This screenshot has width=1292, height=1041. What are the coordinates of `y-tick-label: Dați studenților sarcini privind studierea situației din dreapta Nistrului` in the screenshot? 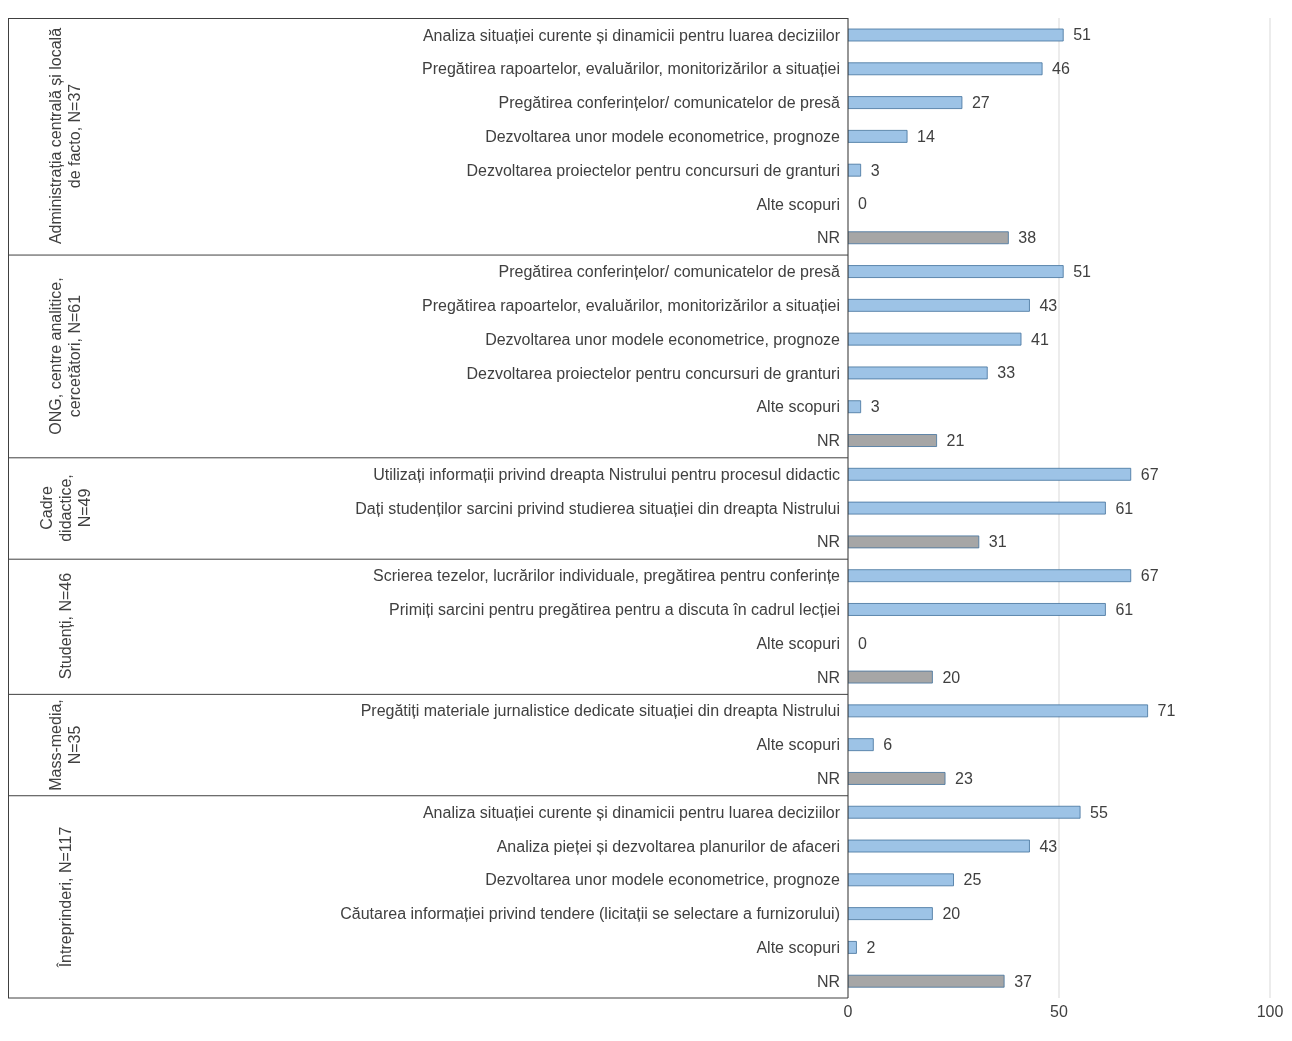 It's located at (597, 508).